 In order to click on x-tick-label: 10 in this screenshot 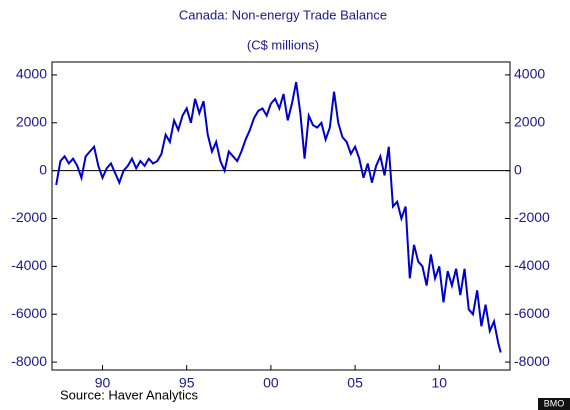, I will do `click(439, 383)`.